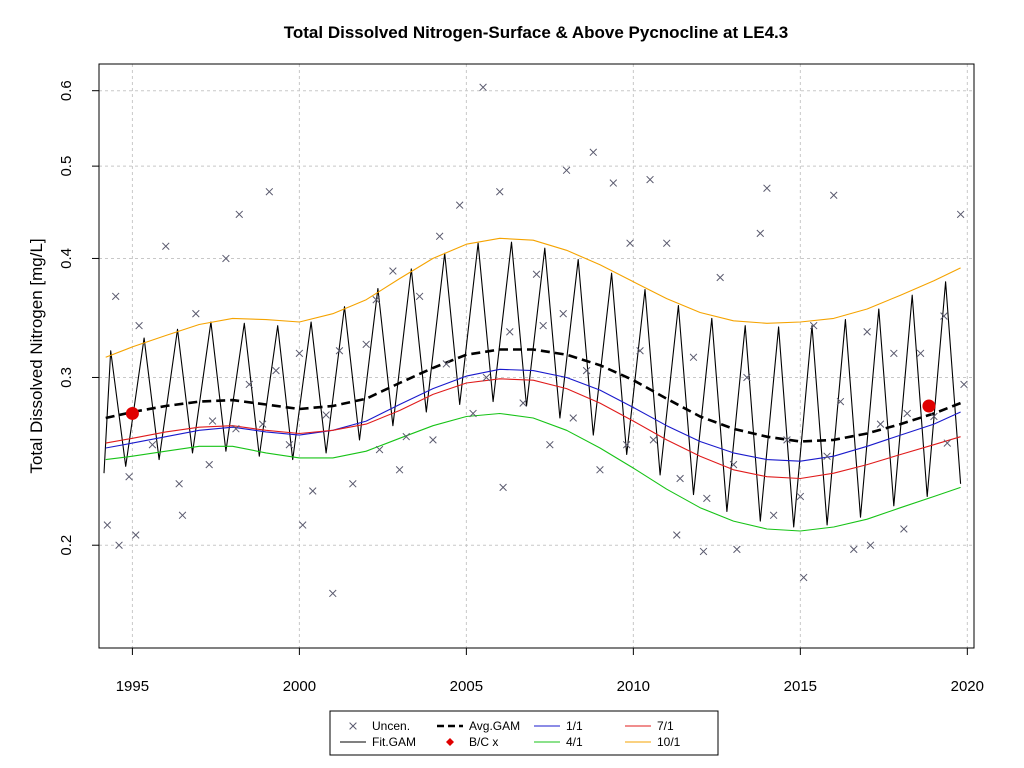 The width and height of the screenshot is (1024, 768). What do you see at coordinates (967, 686) in the screenshot?
I see `x-tick-label: 2020` at bounding box center [967, 686].